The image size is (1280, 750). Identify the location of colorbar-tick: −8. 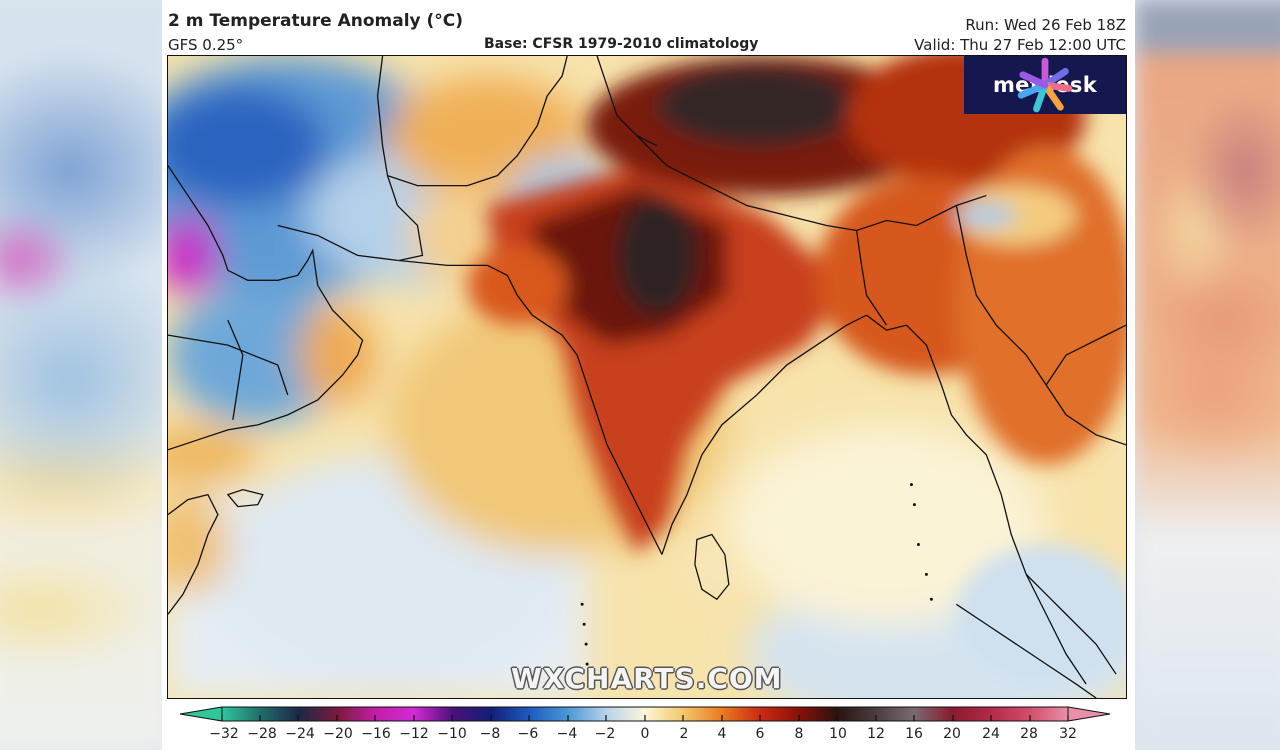
(490, 734).